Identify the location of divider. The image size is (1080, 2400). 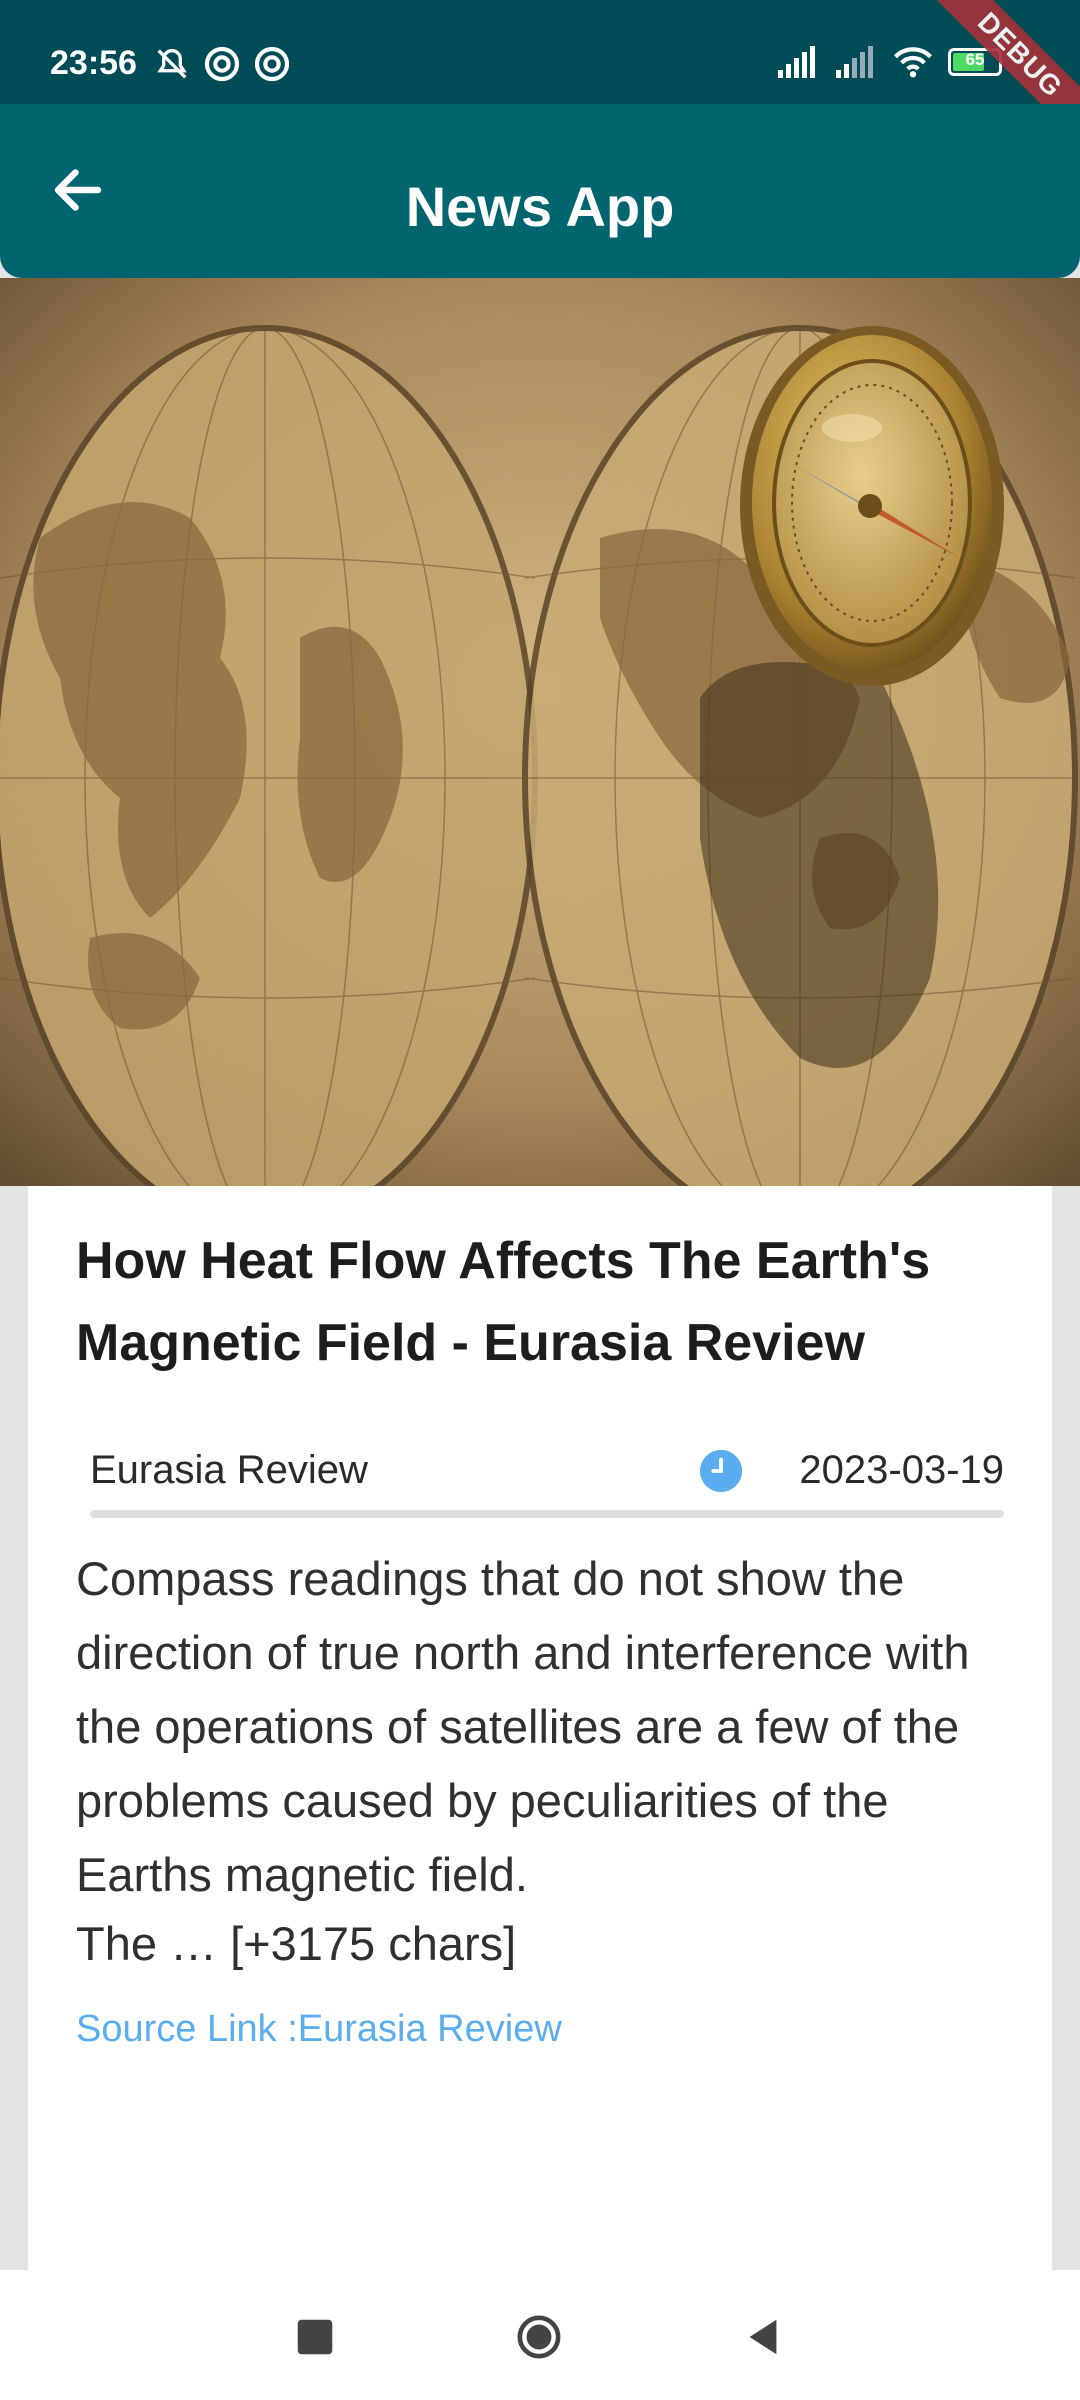
(547, 1514).